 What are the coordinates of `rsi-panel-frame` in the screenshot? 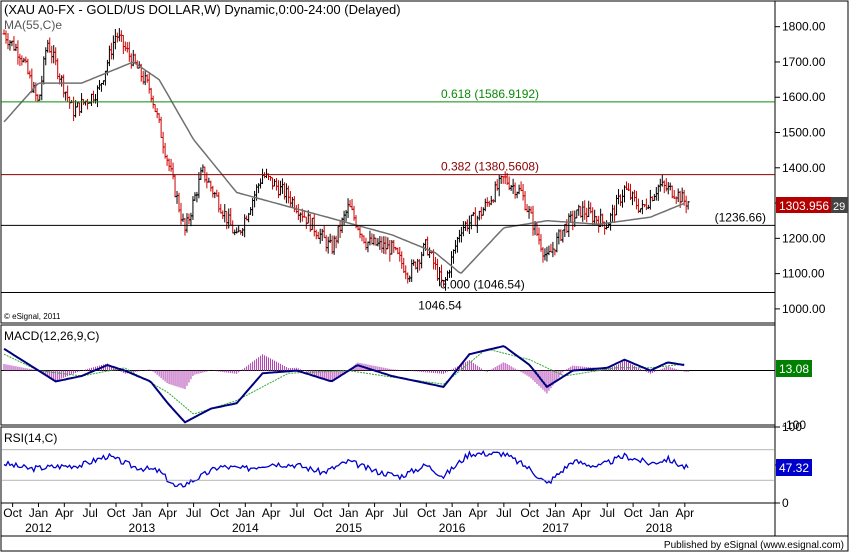 It's located at (388, 465).